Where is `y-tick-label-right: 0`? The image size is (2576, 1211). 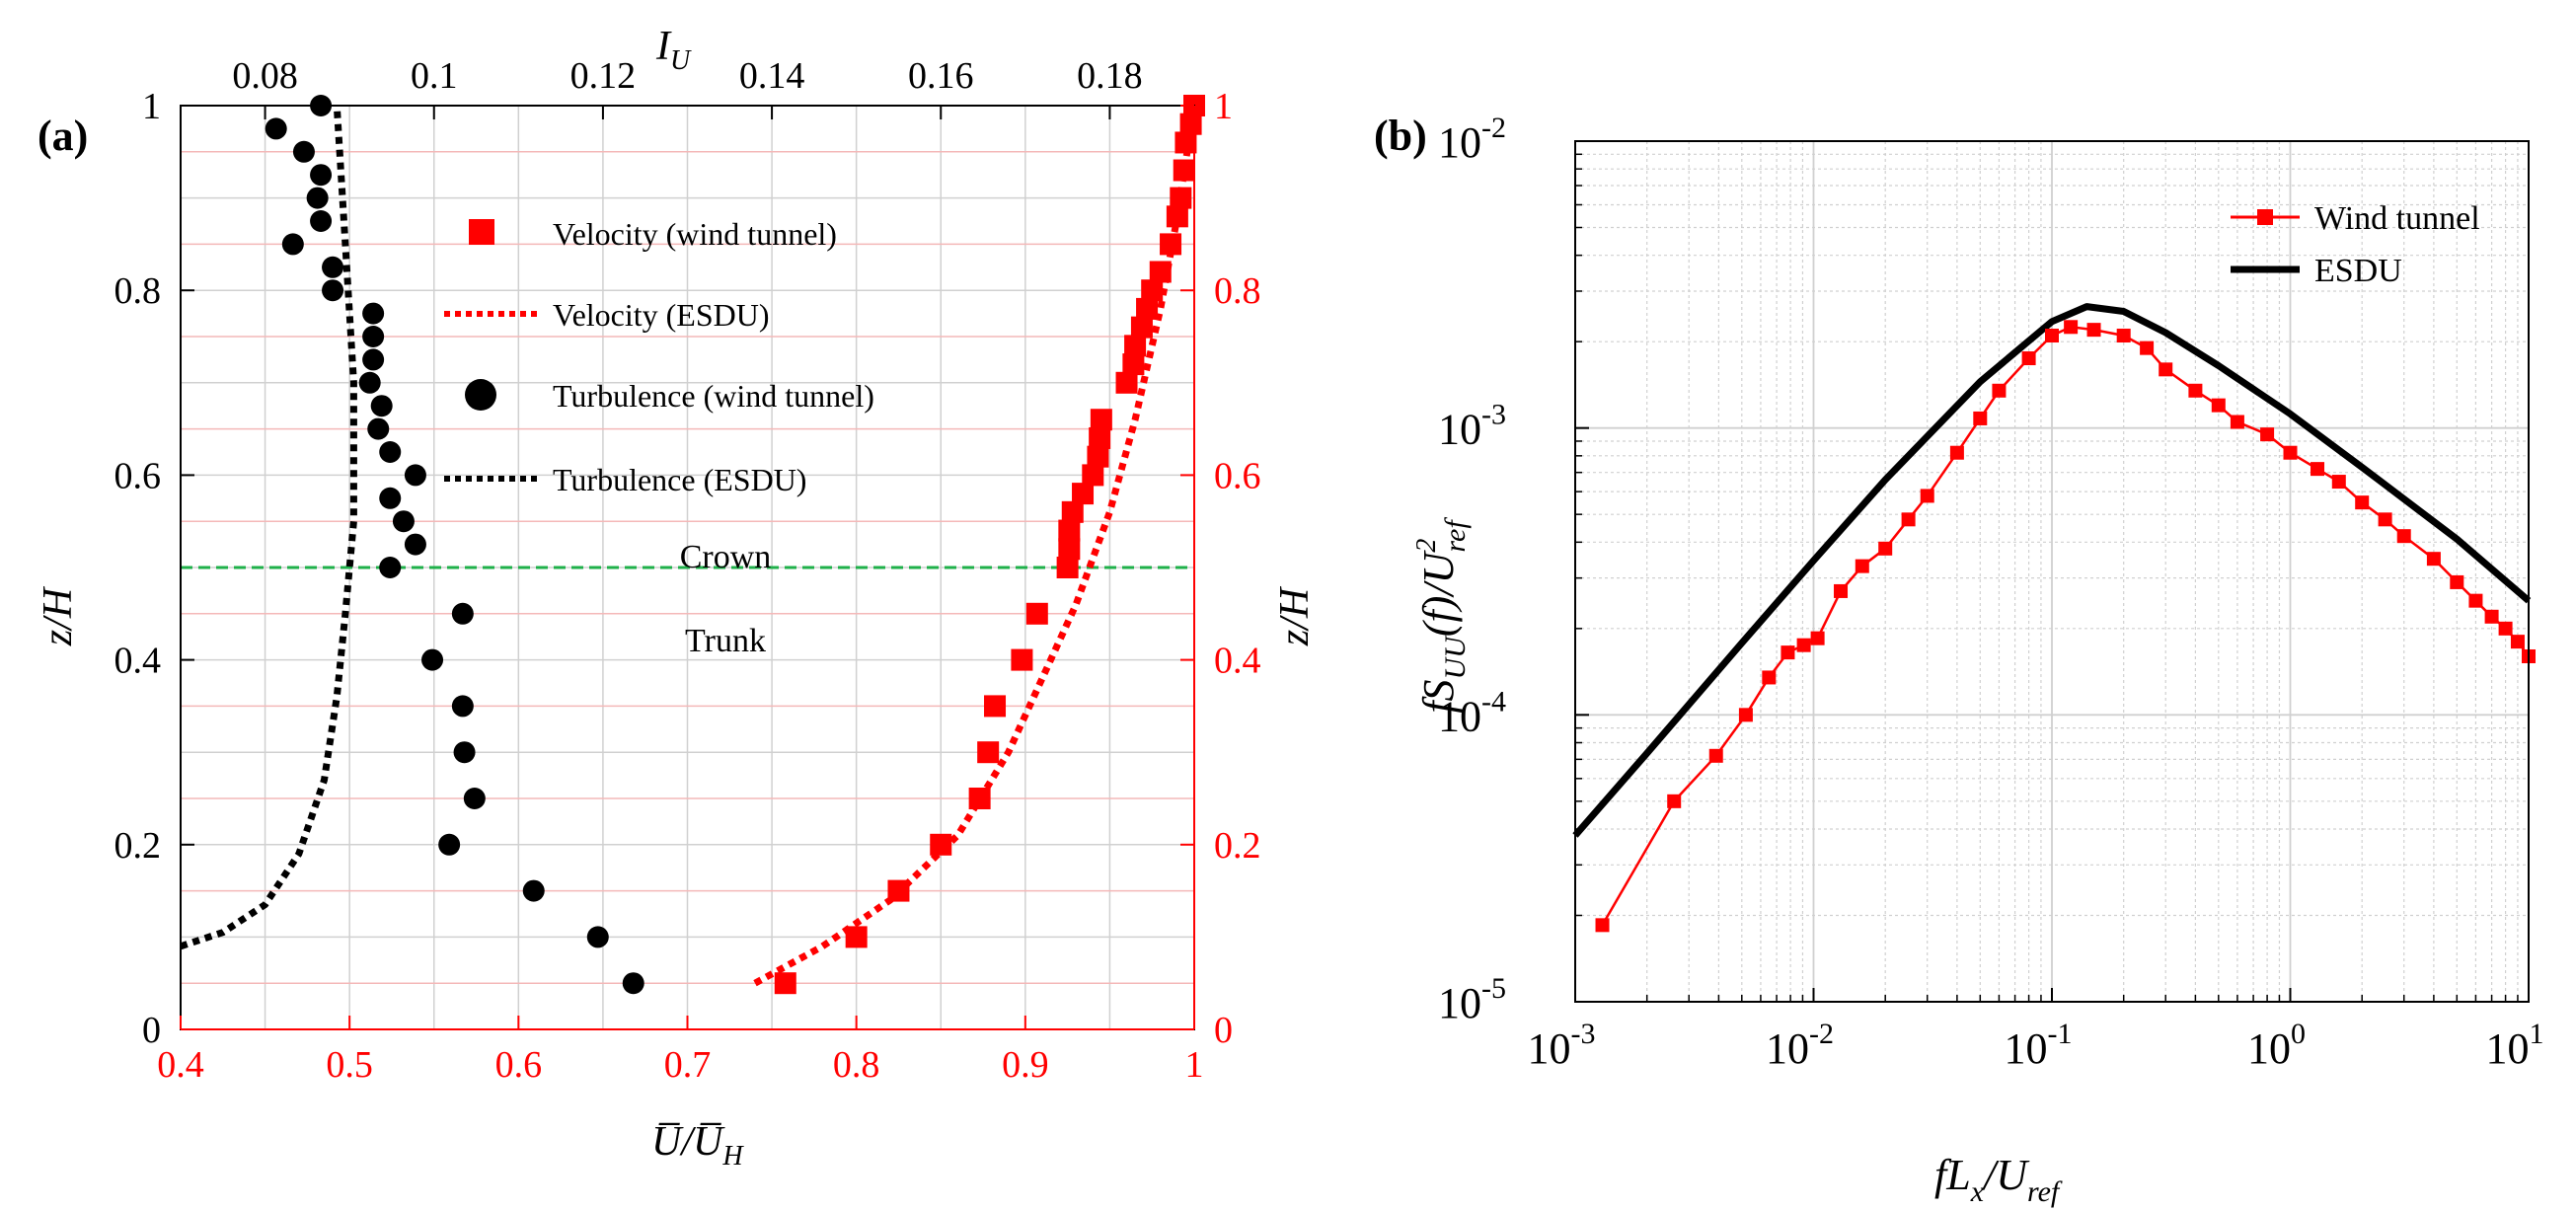
y-tick-label-right: 0 is located at coordinates (1223, 1030).